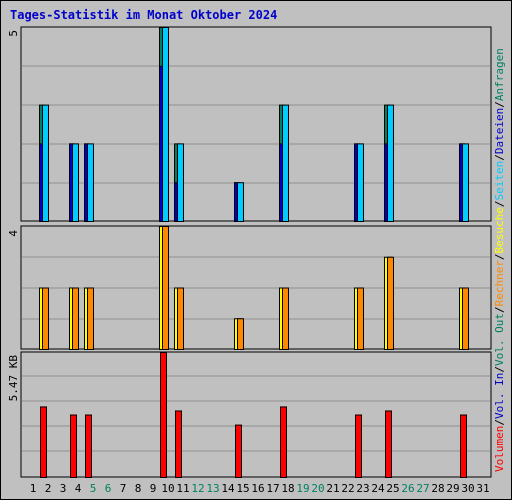 This screenshot has width=512, height=500. What do you see at coordinates (407, 488) in the screenshot?
I see `x-label-day-26: 26` at bounding box center [407, 488].